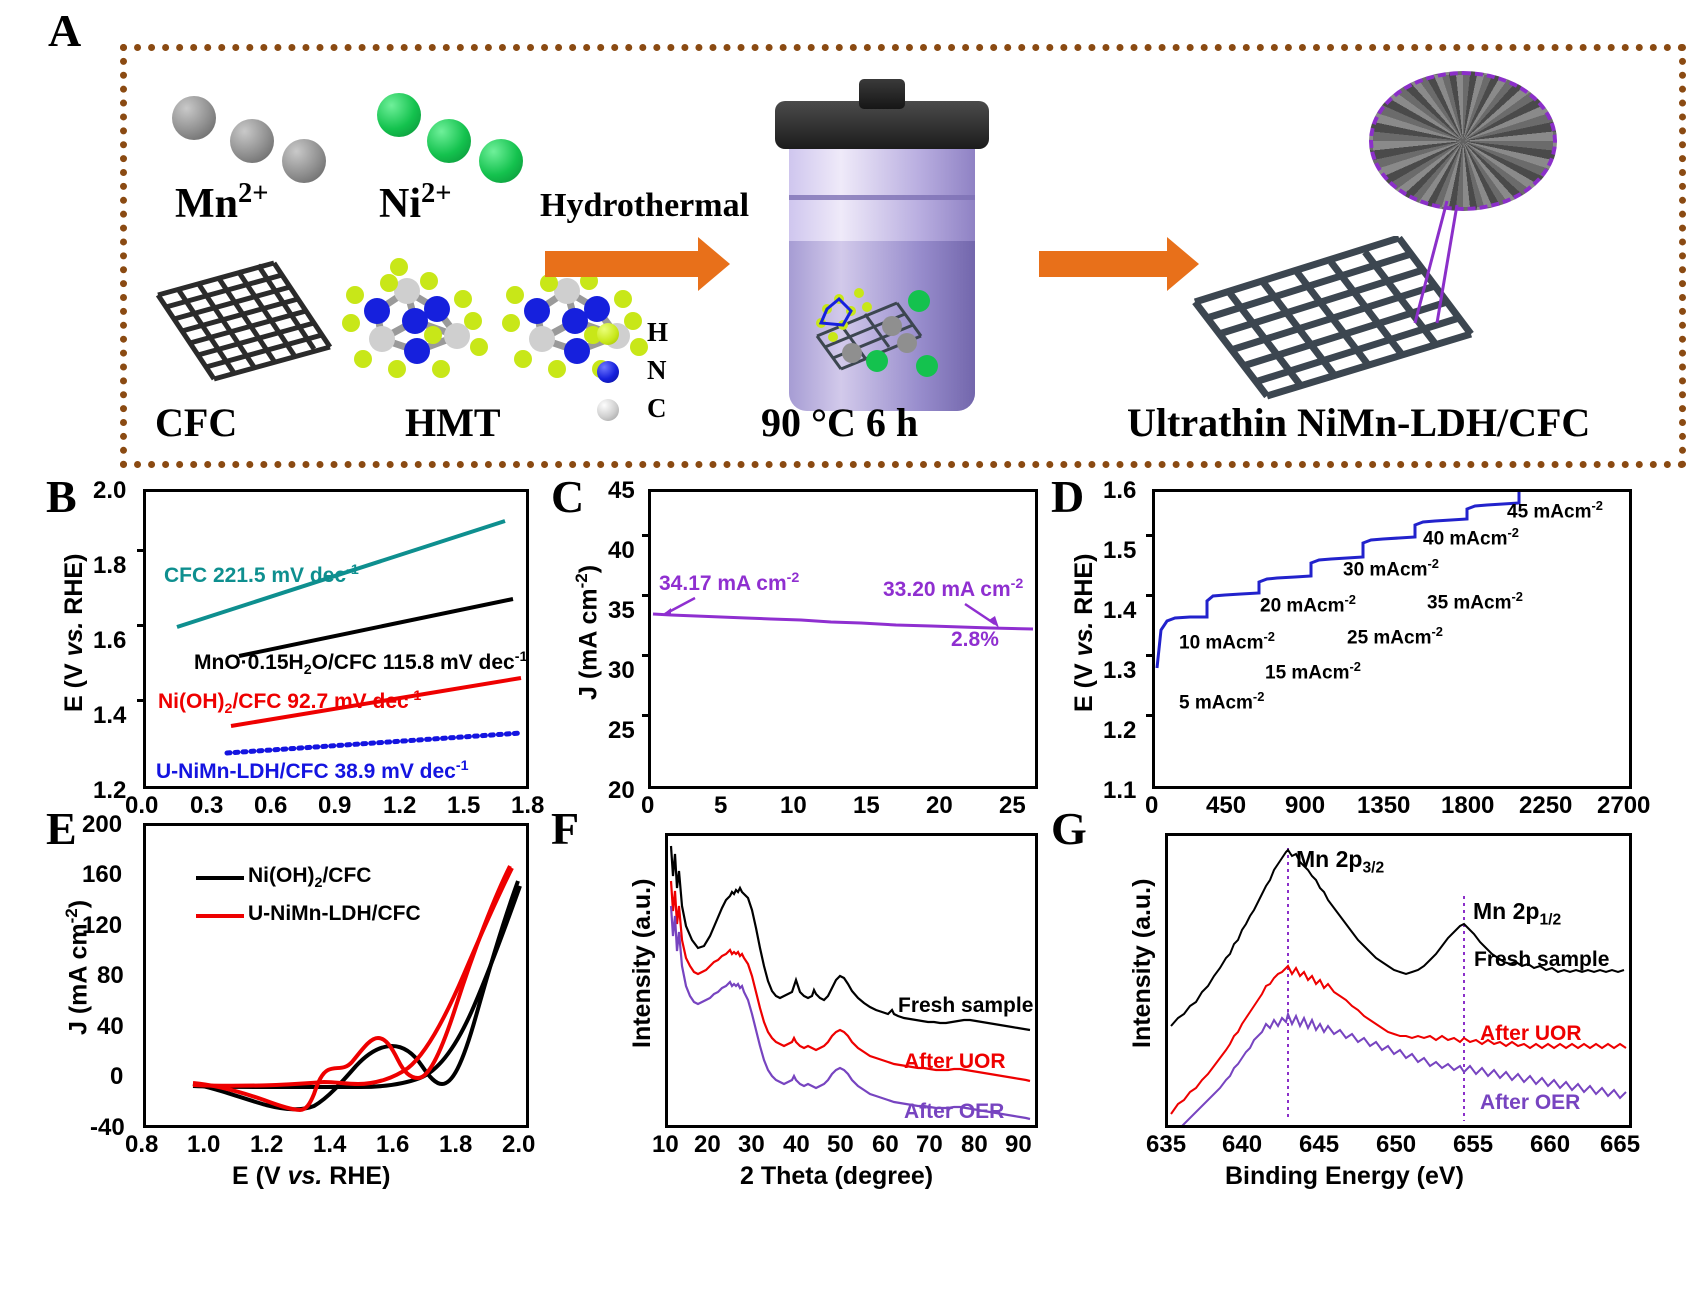 The image size is (1704, 1303). What do you see at coordinates (110, 490) in the screenshot?
I see `panel-b-ytick: 2.0` at bounding box center [110, 490].